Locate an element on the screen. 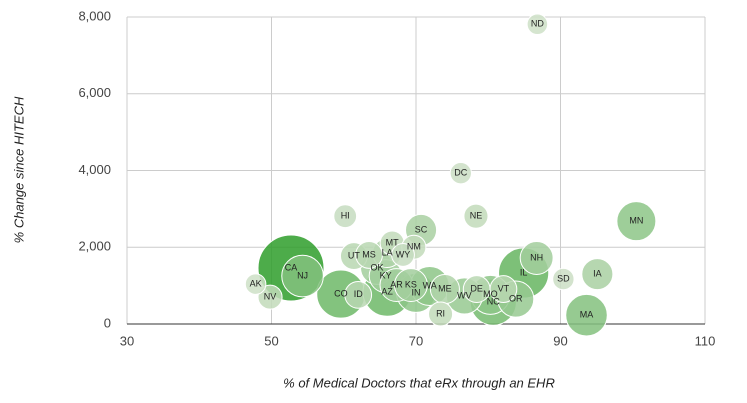 The image size is (747, 403). bubble-label: MA is located at coordinates (587, 315).